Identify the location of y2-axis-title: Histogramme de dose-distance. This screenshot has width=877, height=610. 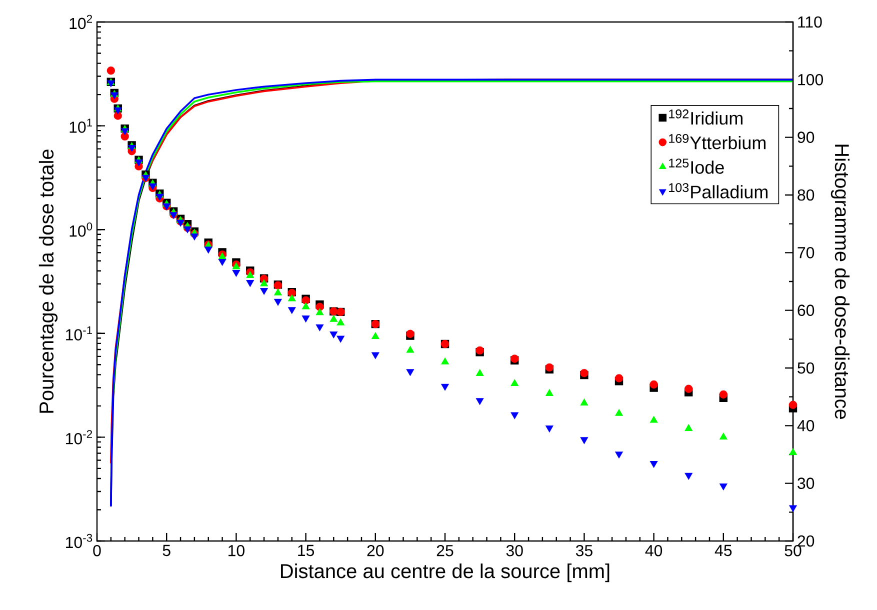
(840, 281).